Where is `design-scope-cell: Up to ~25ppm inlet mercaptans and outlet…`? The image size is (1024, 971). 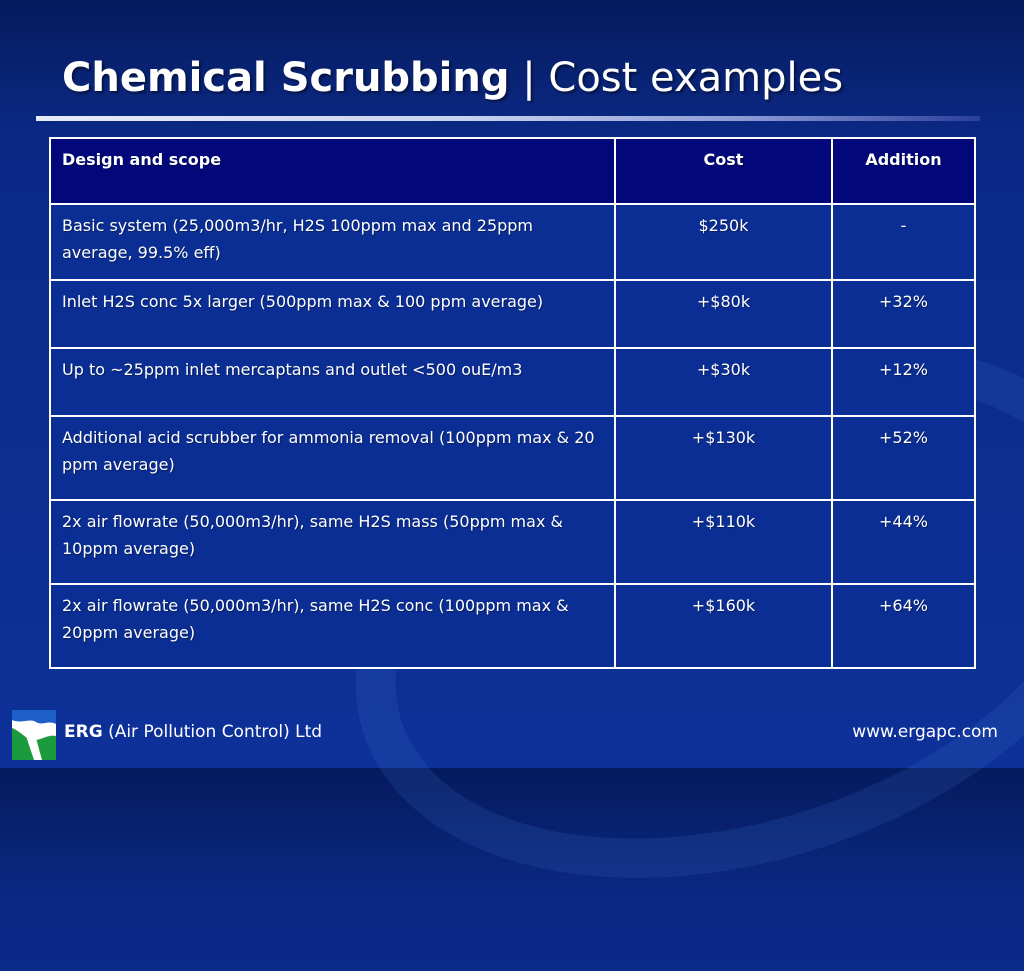
design-scope-cell: Up to ~25ppm inlet mercaptans and outlet… is located at coordinates (332, 382).